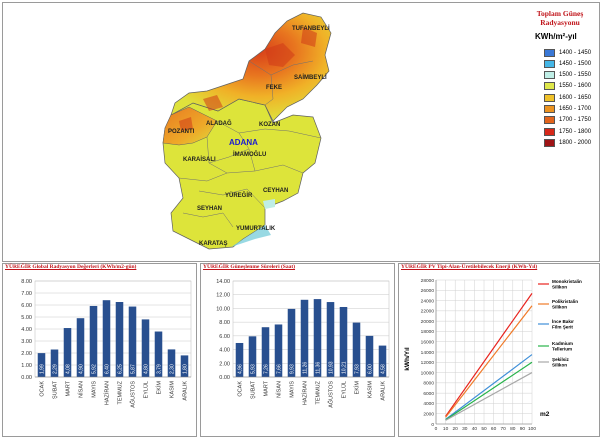  I want to click on bar-value-label: 4,90, so click(81, 369).